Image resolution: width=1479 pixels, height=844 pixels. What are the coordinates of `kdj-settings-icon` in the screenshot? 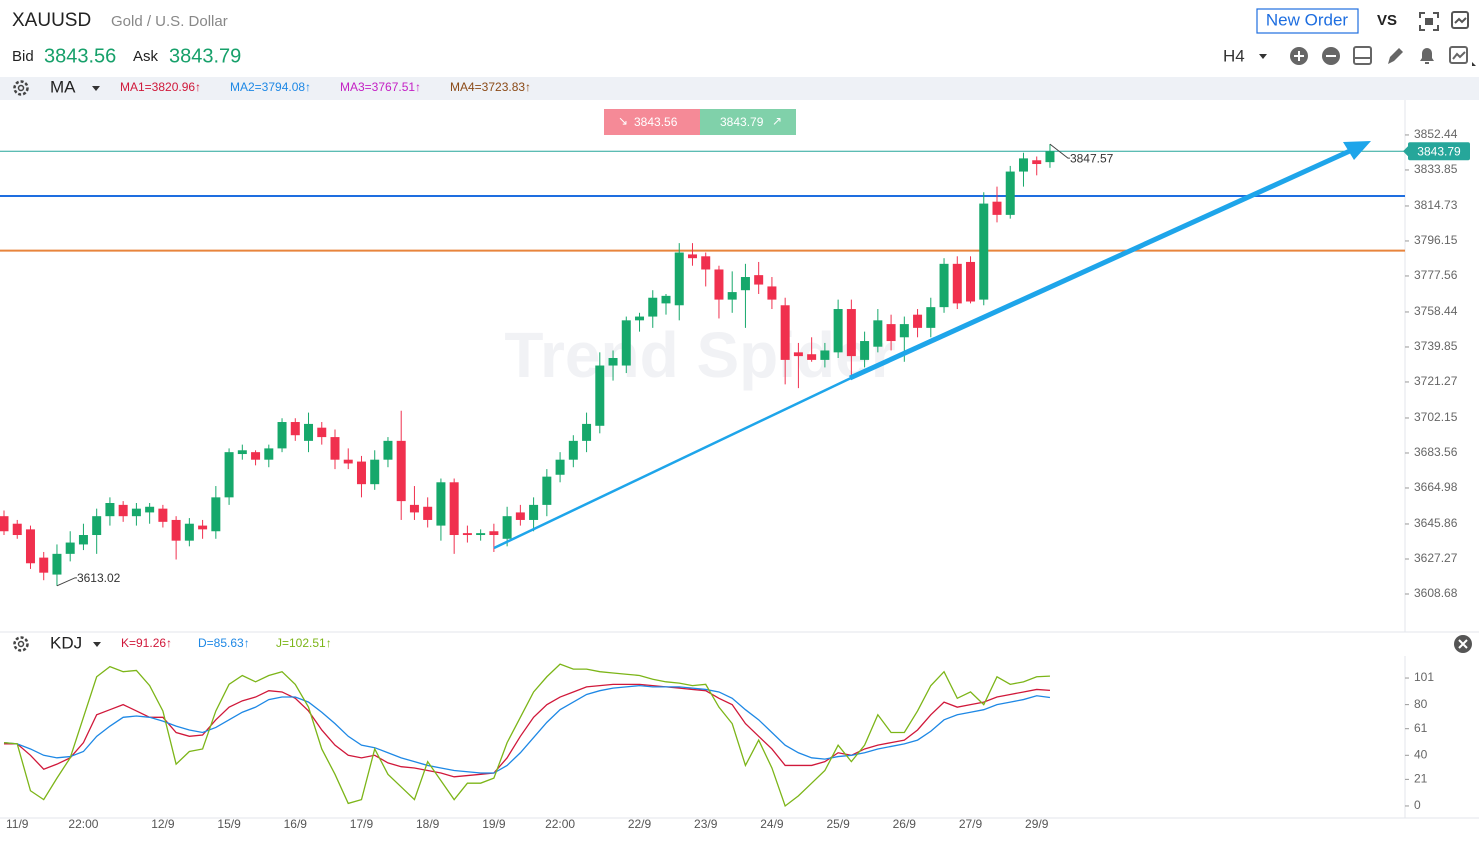 It's located at (21, 644).